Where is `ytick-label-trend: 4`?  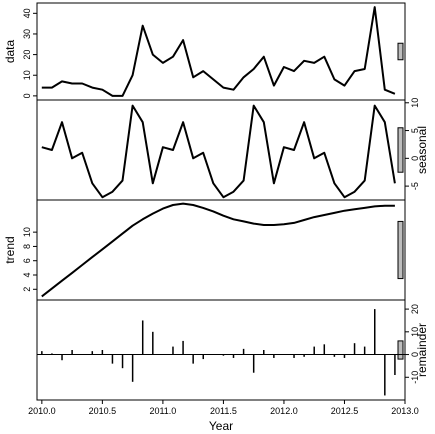 ytick-label-trend: 4 is located at coordinates (27, 274).